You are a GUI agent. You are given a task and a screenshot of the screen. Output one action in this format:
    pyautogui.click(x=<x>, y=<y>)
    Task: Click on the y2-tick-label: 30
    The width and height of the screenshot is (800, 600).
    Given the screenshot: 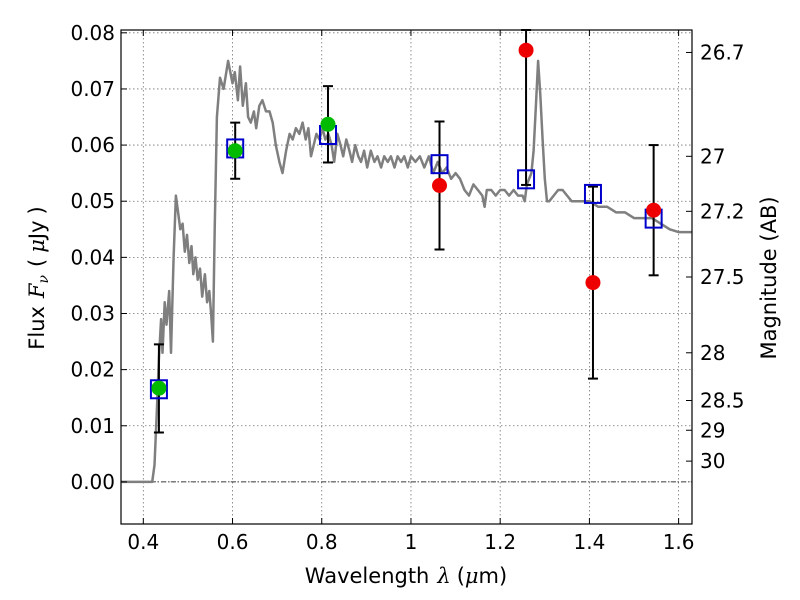 What is the action you would take?
    pyautogui.click(x=712, y=461)
    